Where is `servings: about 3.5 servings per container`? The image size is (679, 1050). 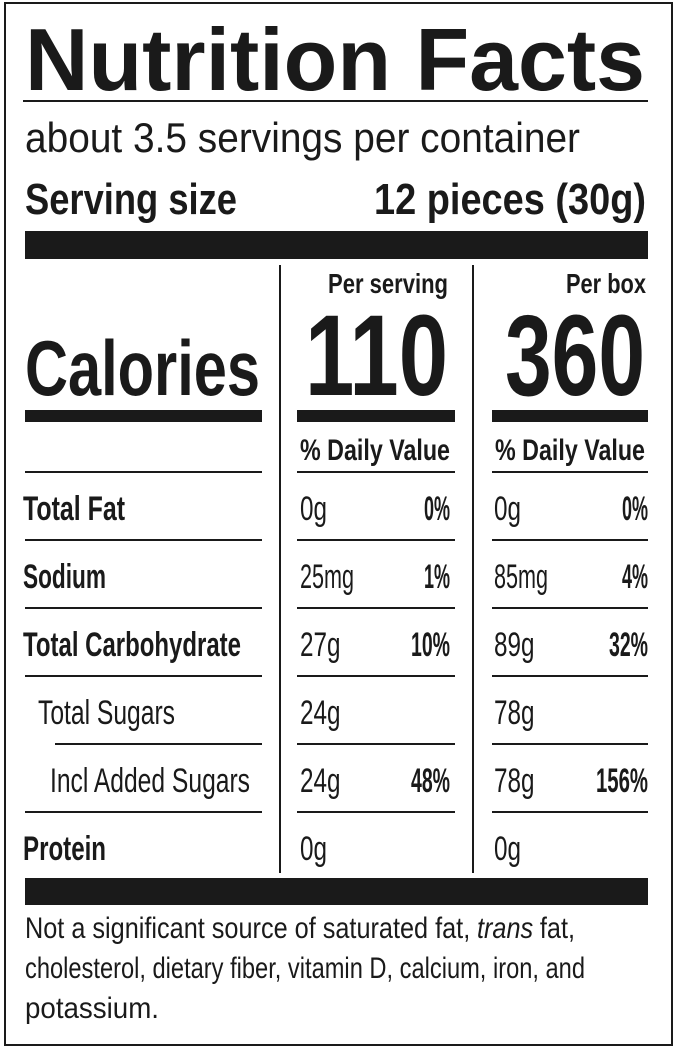 servings: about 3.5 servings per container is located at coordinates (302, 137).